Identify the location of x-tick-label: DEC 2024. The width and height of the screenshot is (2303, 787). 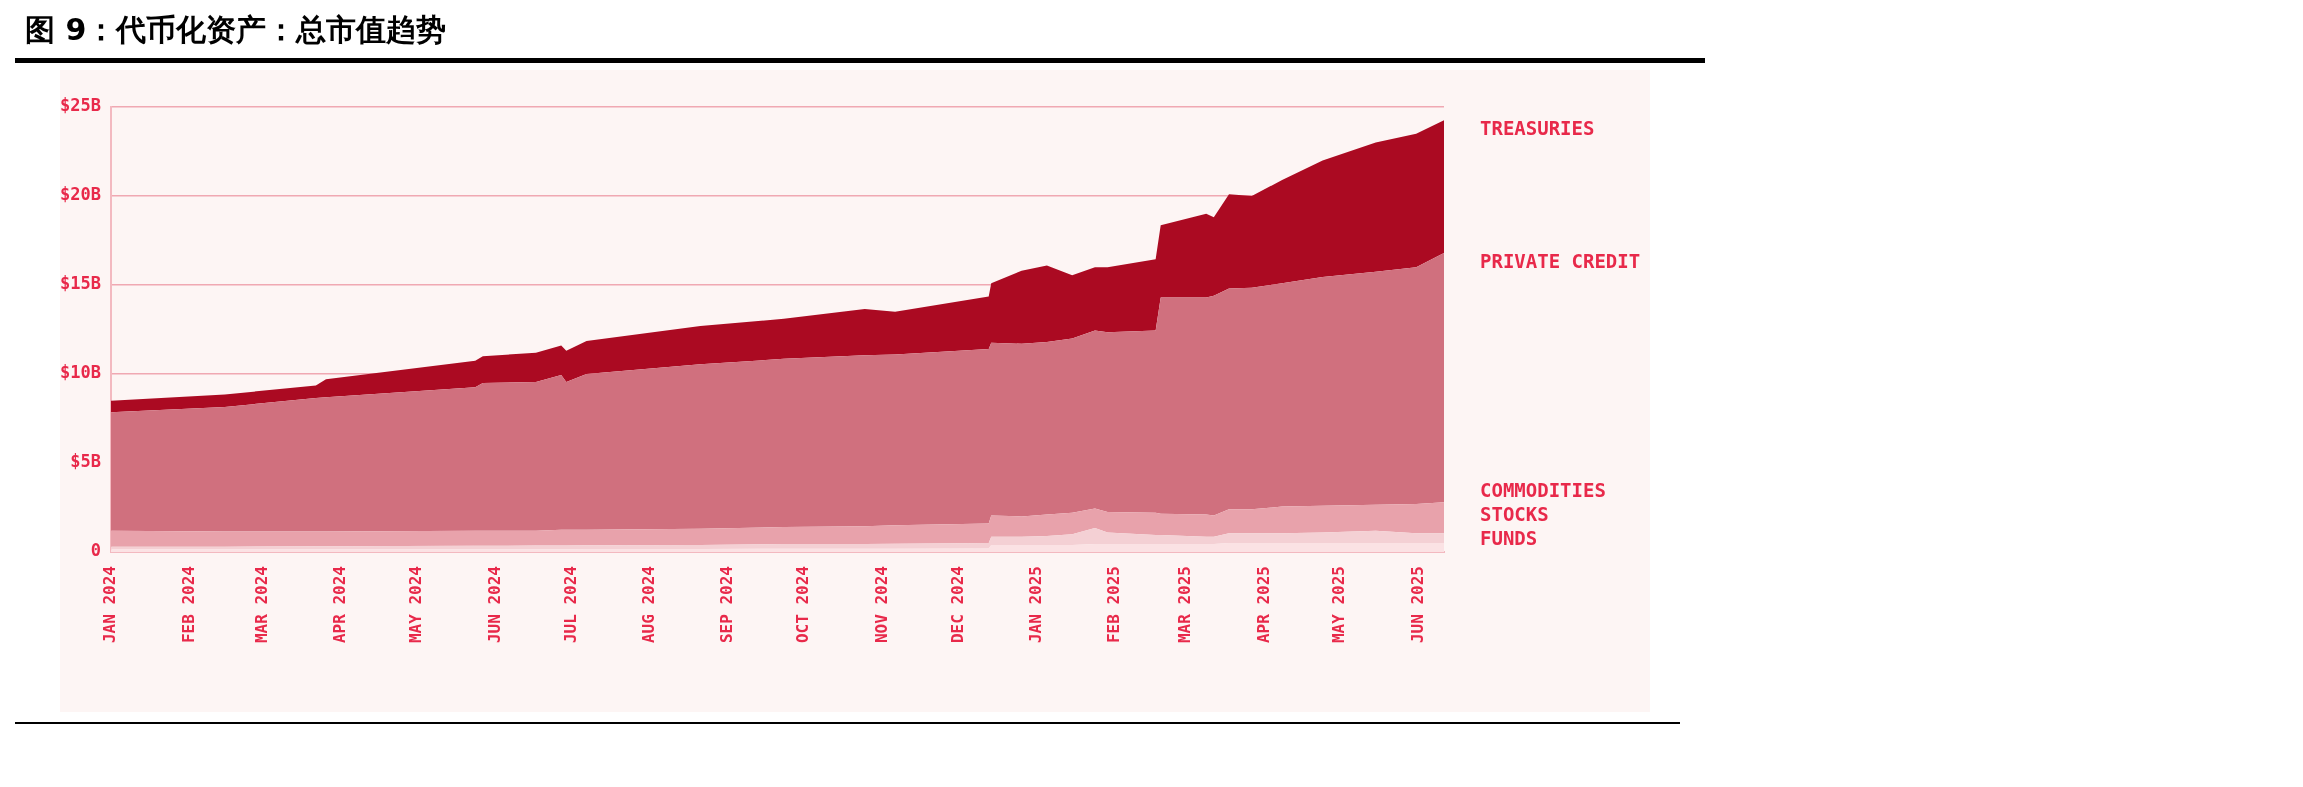
(957, 605).